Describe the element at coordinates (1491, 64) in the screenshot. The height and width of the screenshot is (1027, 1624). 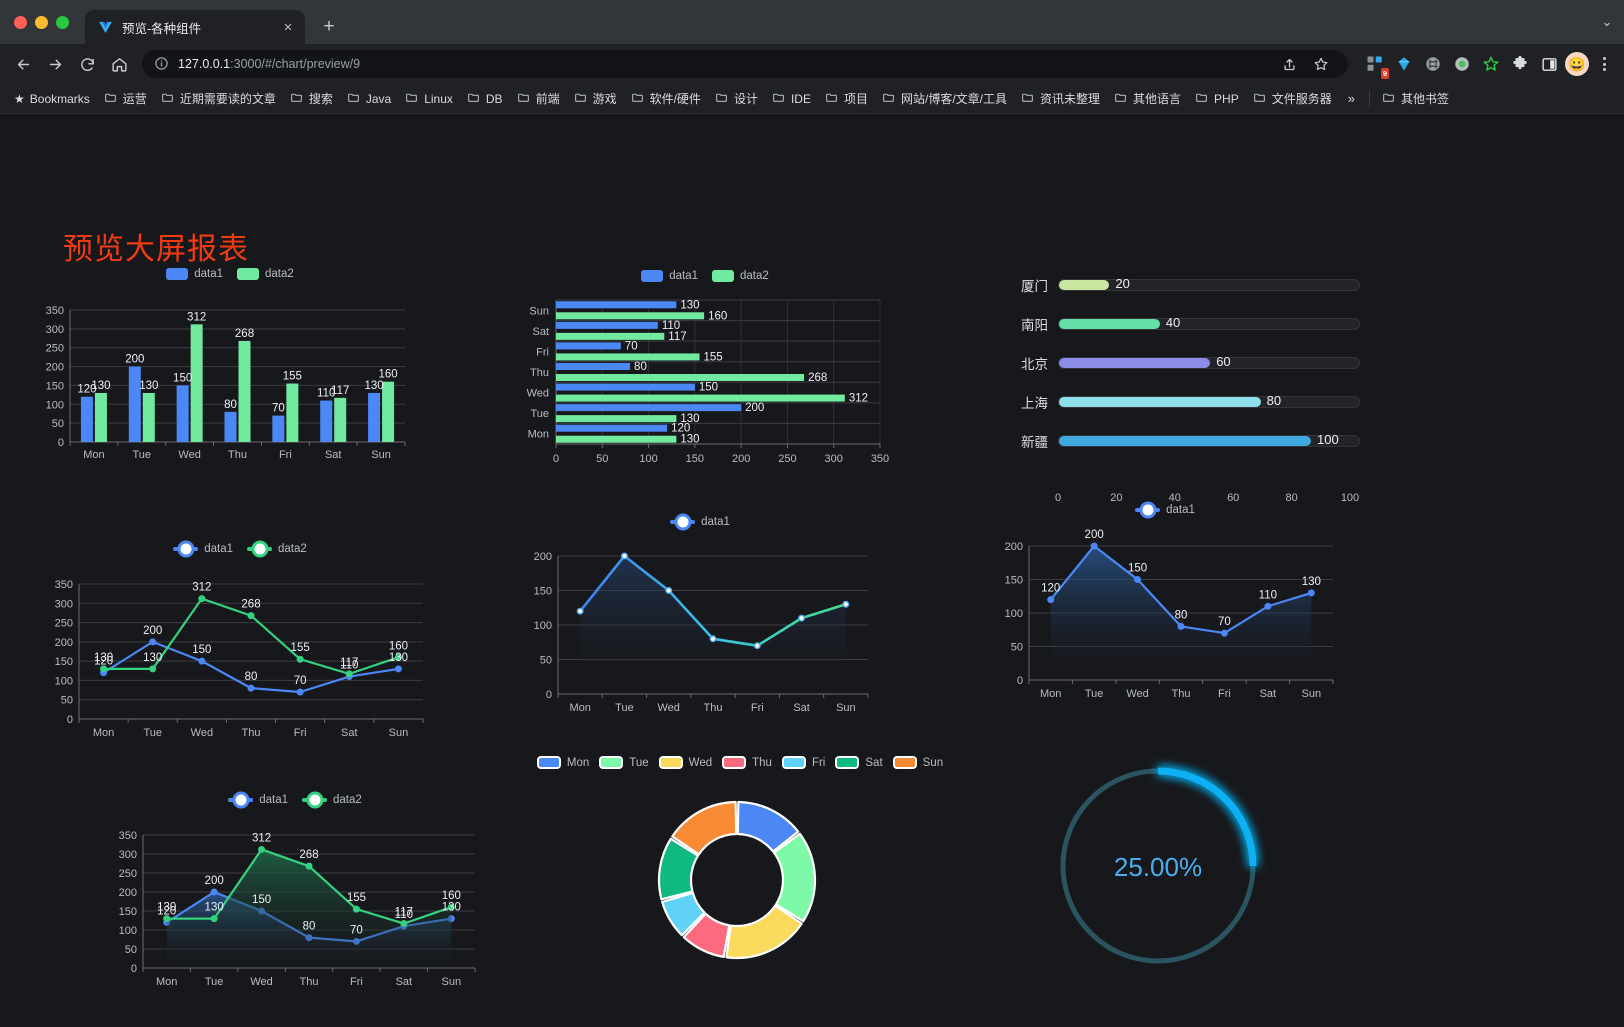
I see `green-star-extension-icon` at that location.